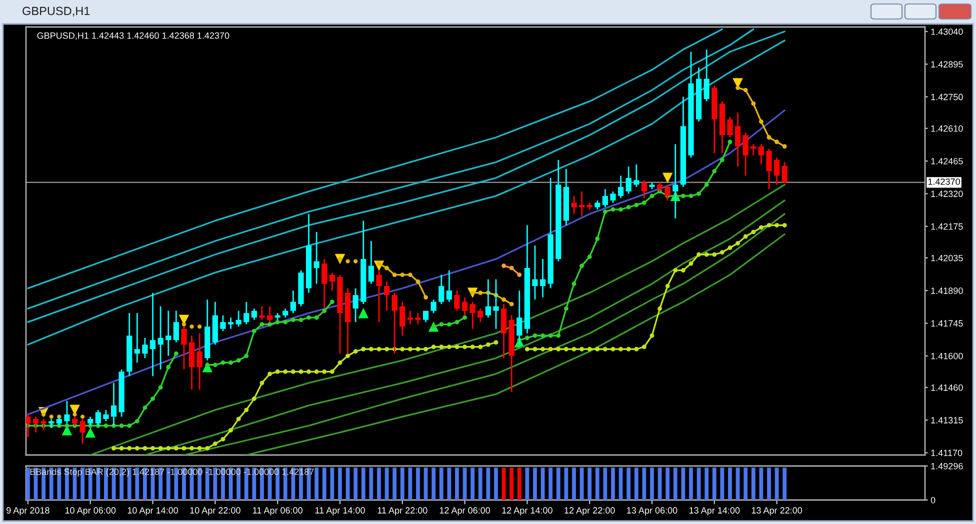 This screenshot has height=524, width=976. Describe the element at coordinates (90, 511) in the screenshot. I see `x-tick-label: 10 Apr 06:00` at that location.